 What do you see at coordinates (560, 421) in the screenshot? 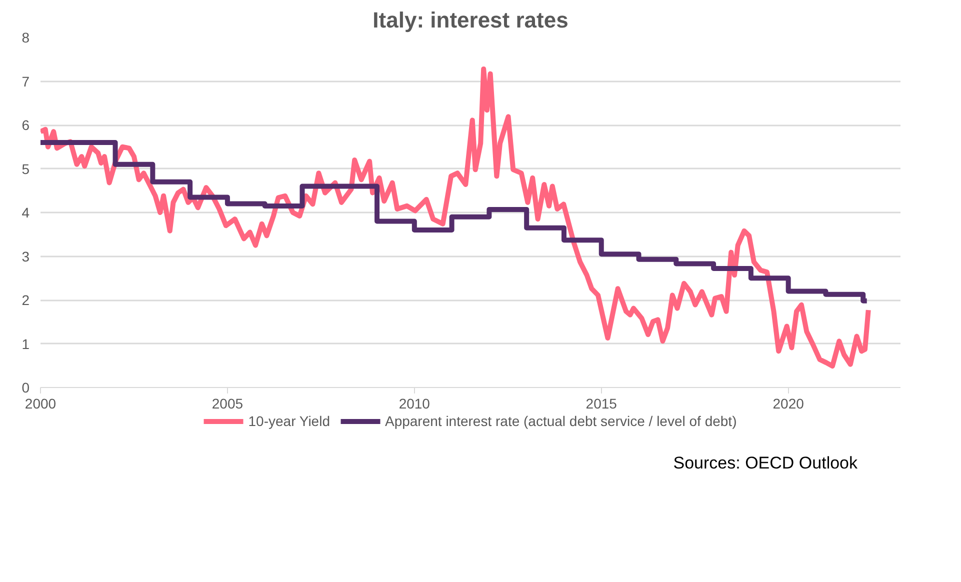
I see `legend-label: Apparent interest rate (actual debt service / level of debt)` at bounding box center [560, 421].